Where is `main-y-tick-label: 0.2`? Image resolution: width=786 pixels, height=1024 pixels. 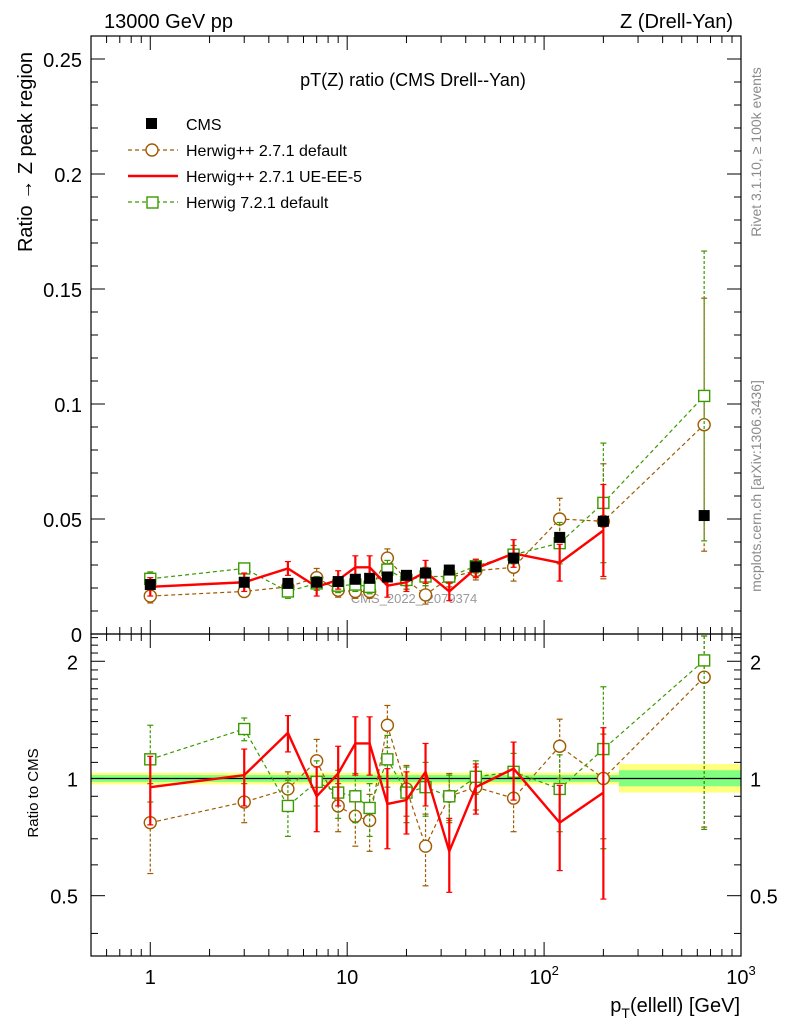 main-y-tick-label: 0.2 is located at coordinates (68, 176).